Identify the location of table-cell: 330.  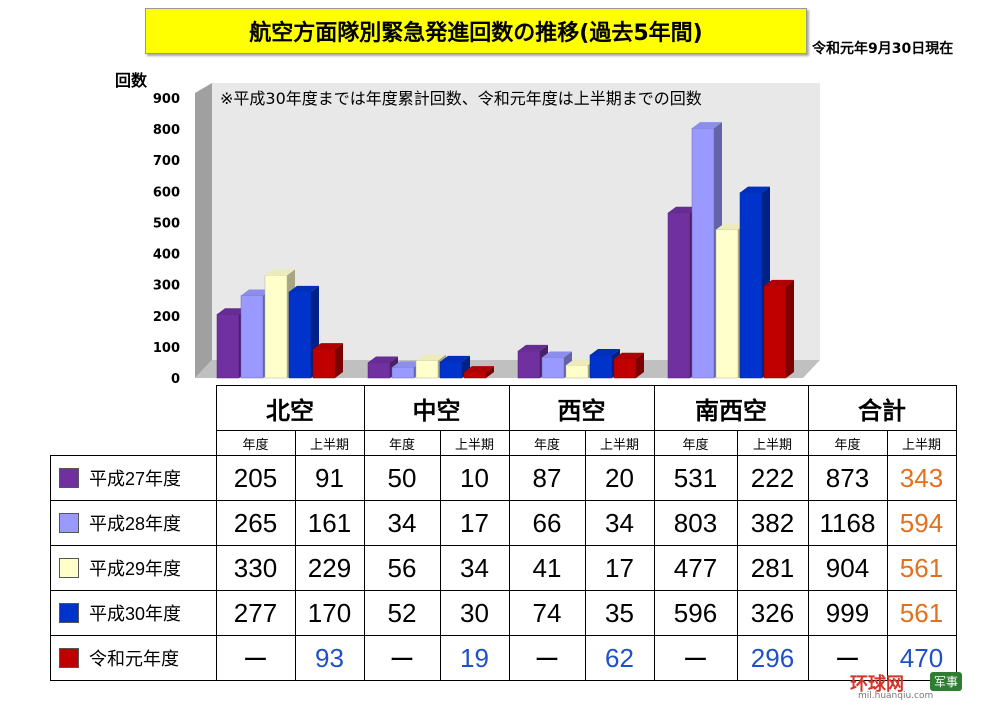
(255, 568).